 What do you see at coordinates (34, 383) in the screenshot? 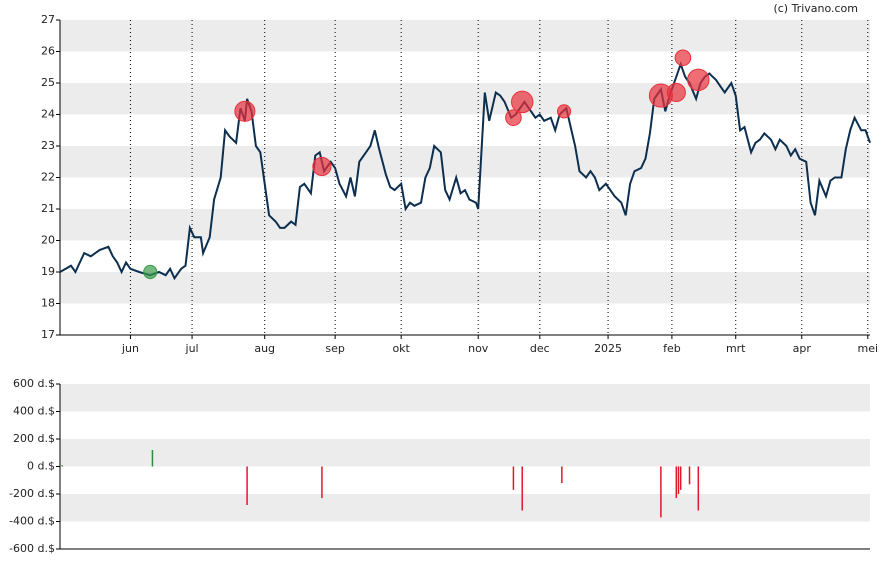
I see `y-tick-label: 600 d.$` at bounding box center [34, 383].